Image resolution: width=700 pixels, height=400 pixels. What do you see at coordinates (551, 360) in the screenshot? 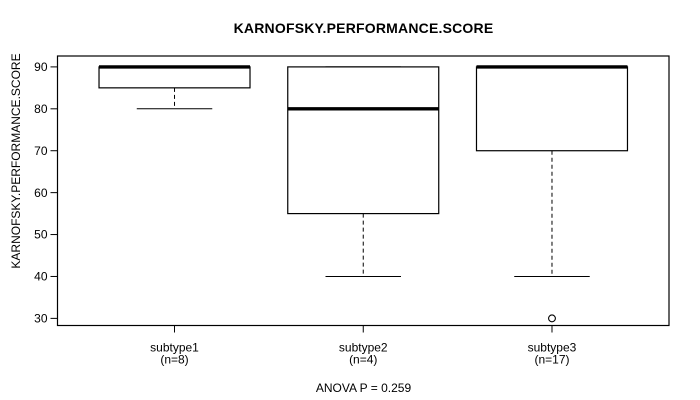
I see `group-count-label: (n=17)` at bounding box center [551, 360].